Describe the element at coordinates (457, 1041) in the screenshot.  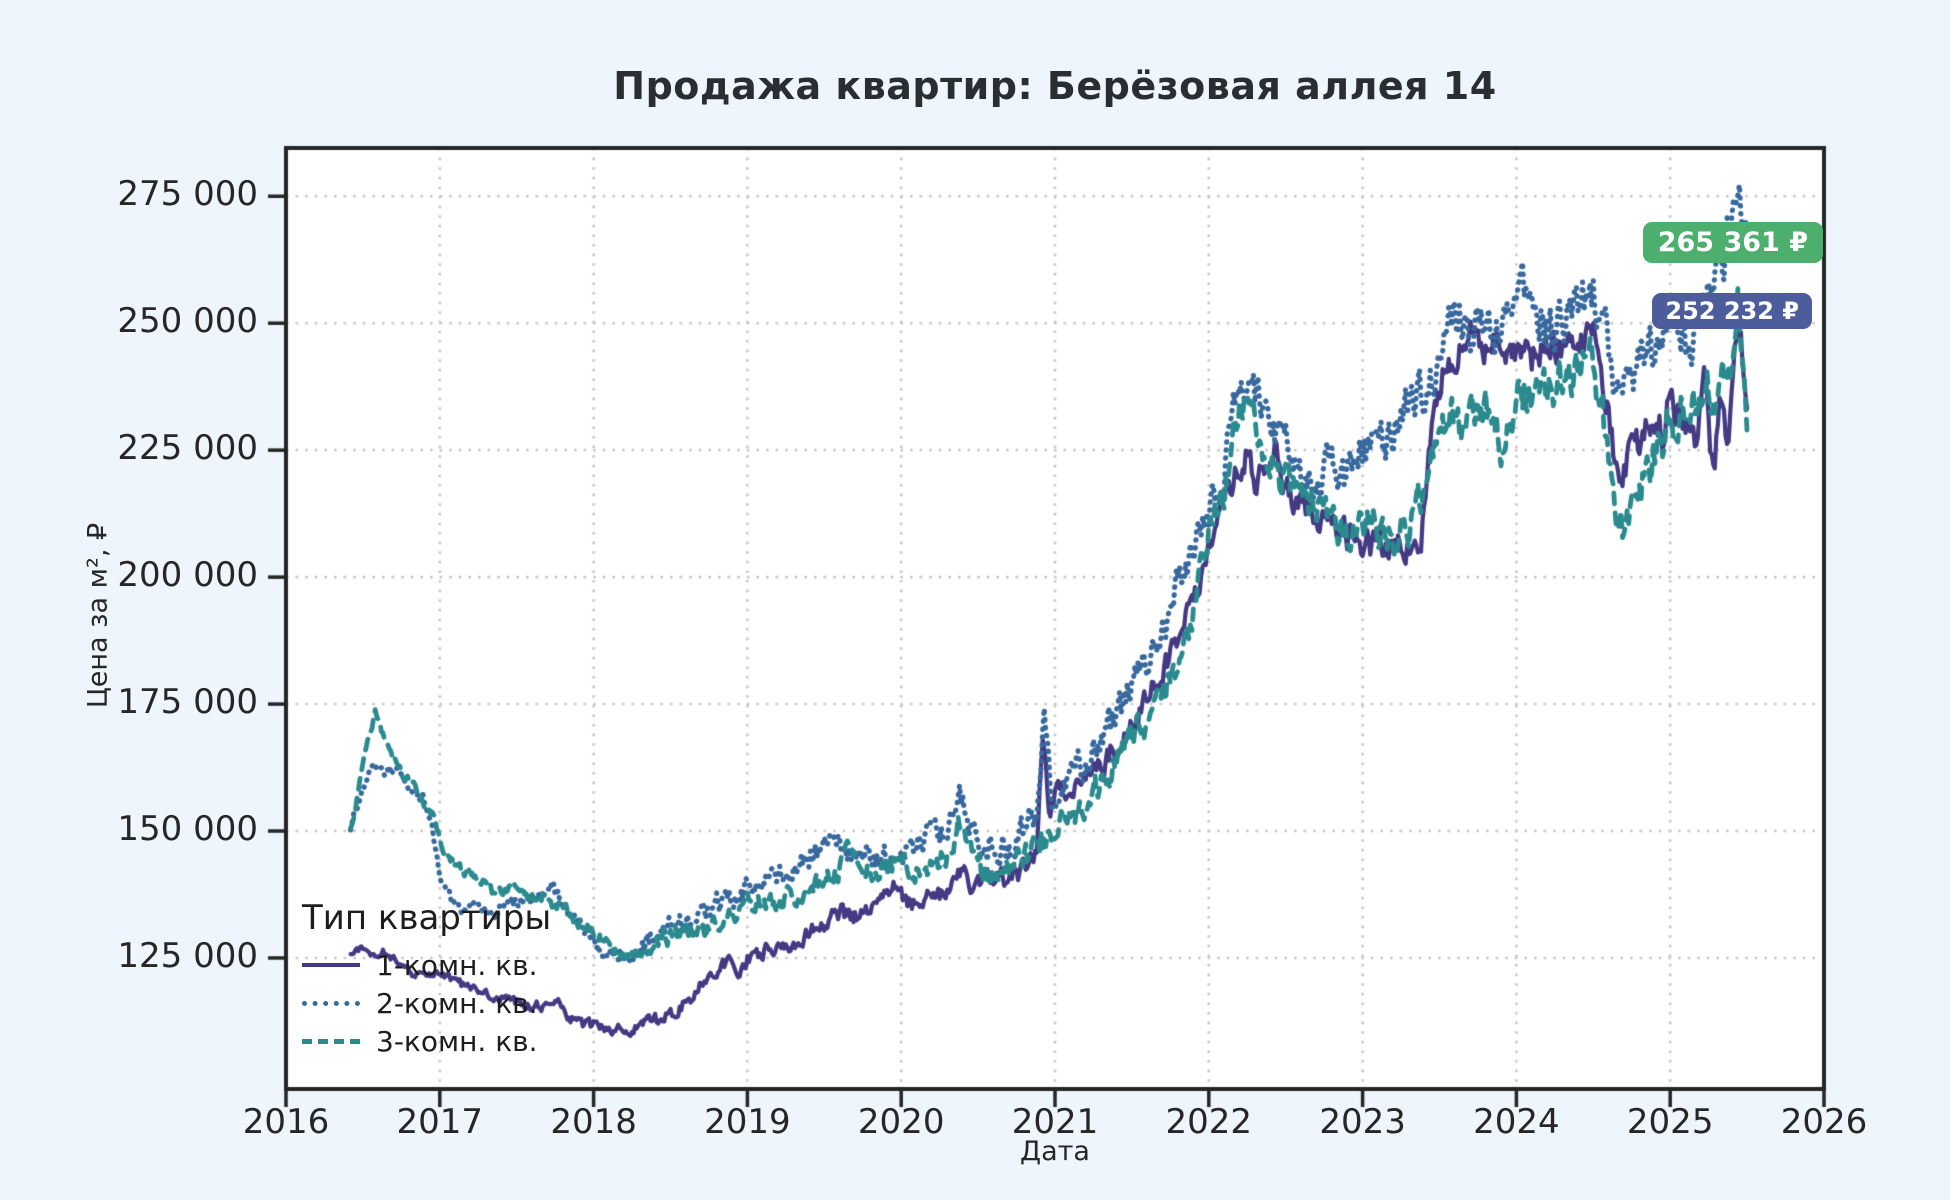
I see `legend-item-label: 3-комн. кв.` at that location.